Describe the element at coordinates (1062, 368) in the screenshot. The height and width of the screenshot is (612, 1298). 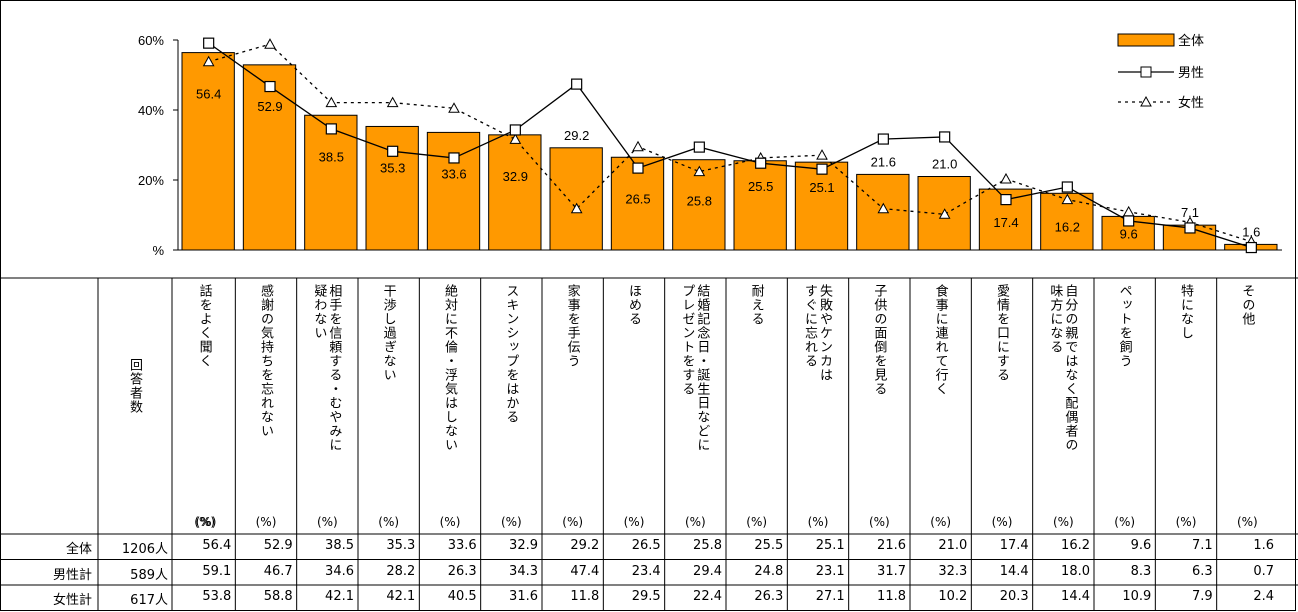
I see `category-header: 自分の親ではなく配偶者の 味方になる` at that location.